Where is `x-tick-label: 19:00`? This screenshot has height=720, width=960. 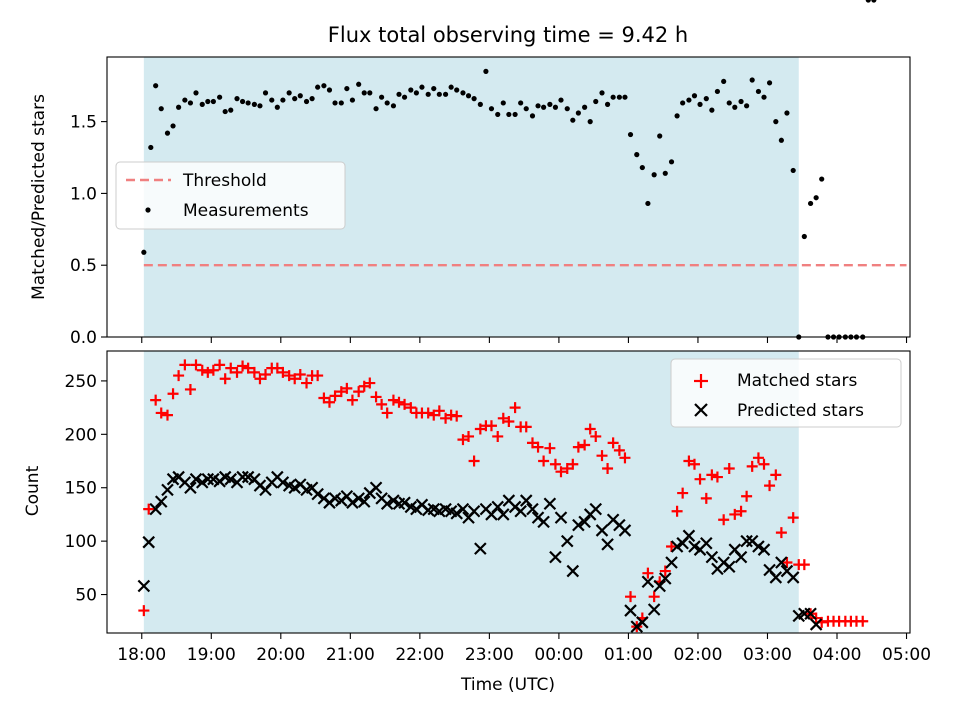
x-tick-label: 19:00 is located at coordinates (211, 655).